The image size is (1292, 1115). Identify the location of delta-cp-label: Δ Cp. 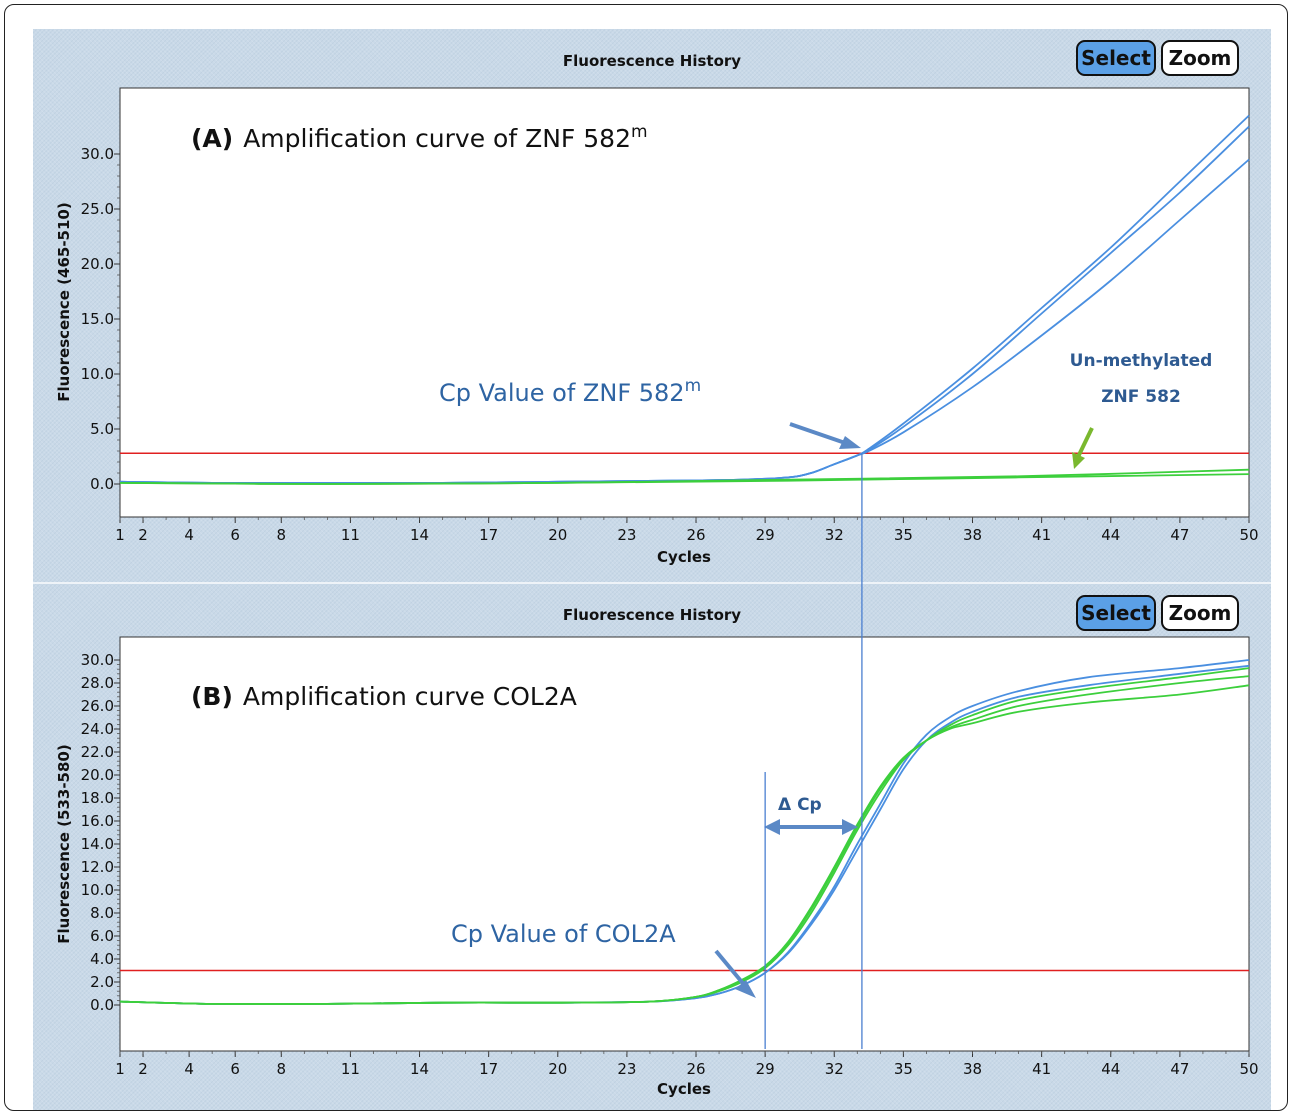
(800, 805).